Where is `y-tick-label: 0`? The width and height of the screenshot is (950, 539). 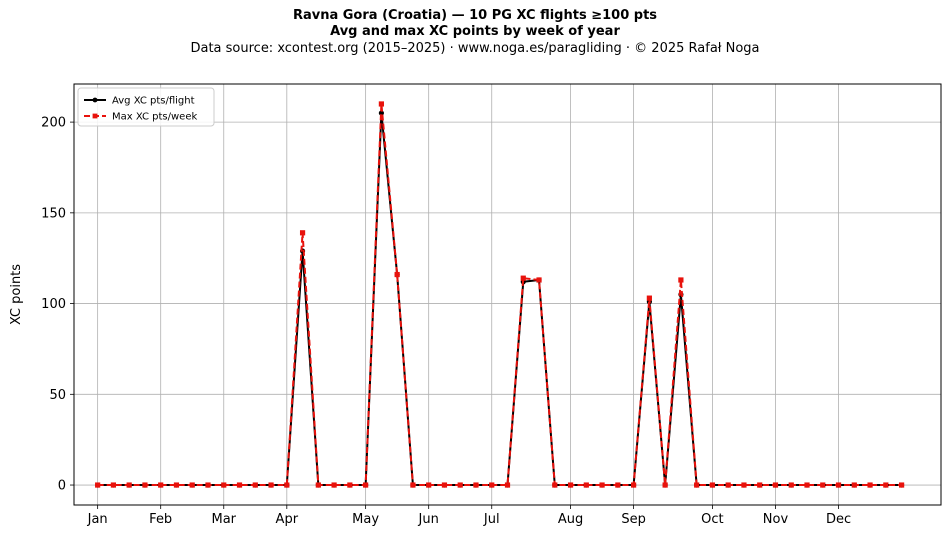 y-tick-label: 0 is located at coordinates (62, 486).